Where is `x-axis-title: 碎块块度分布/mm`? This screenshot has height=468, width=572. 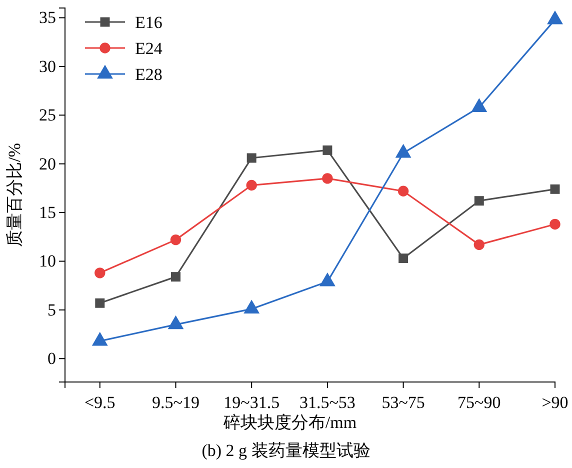
x-axis-title: 碎块块度分布/mm is located at coordinates (289, 422).